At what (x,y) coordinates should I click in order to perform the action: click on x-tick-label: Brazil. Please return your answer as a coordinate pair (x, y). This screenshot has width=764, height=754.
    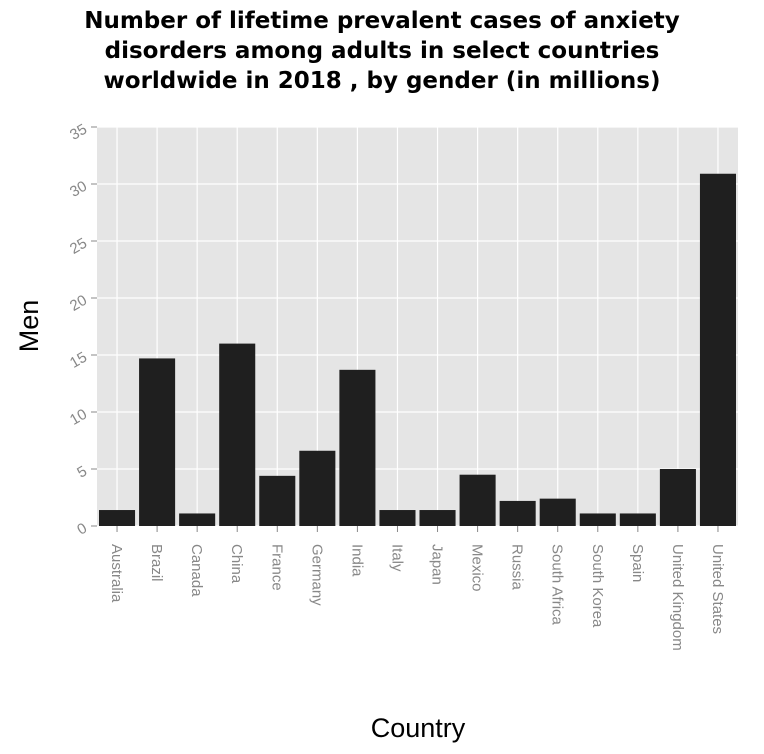
    Looking at the image, I should click on (156, 563).